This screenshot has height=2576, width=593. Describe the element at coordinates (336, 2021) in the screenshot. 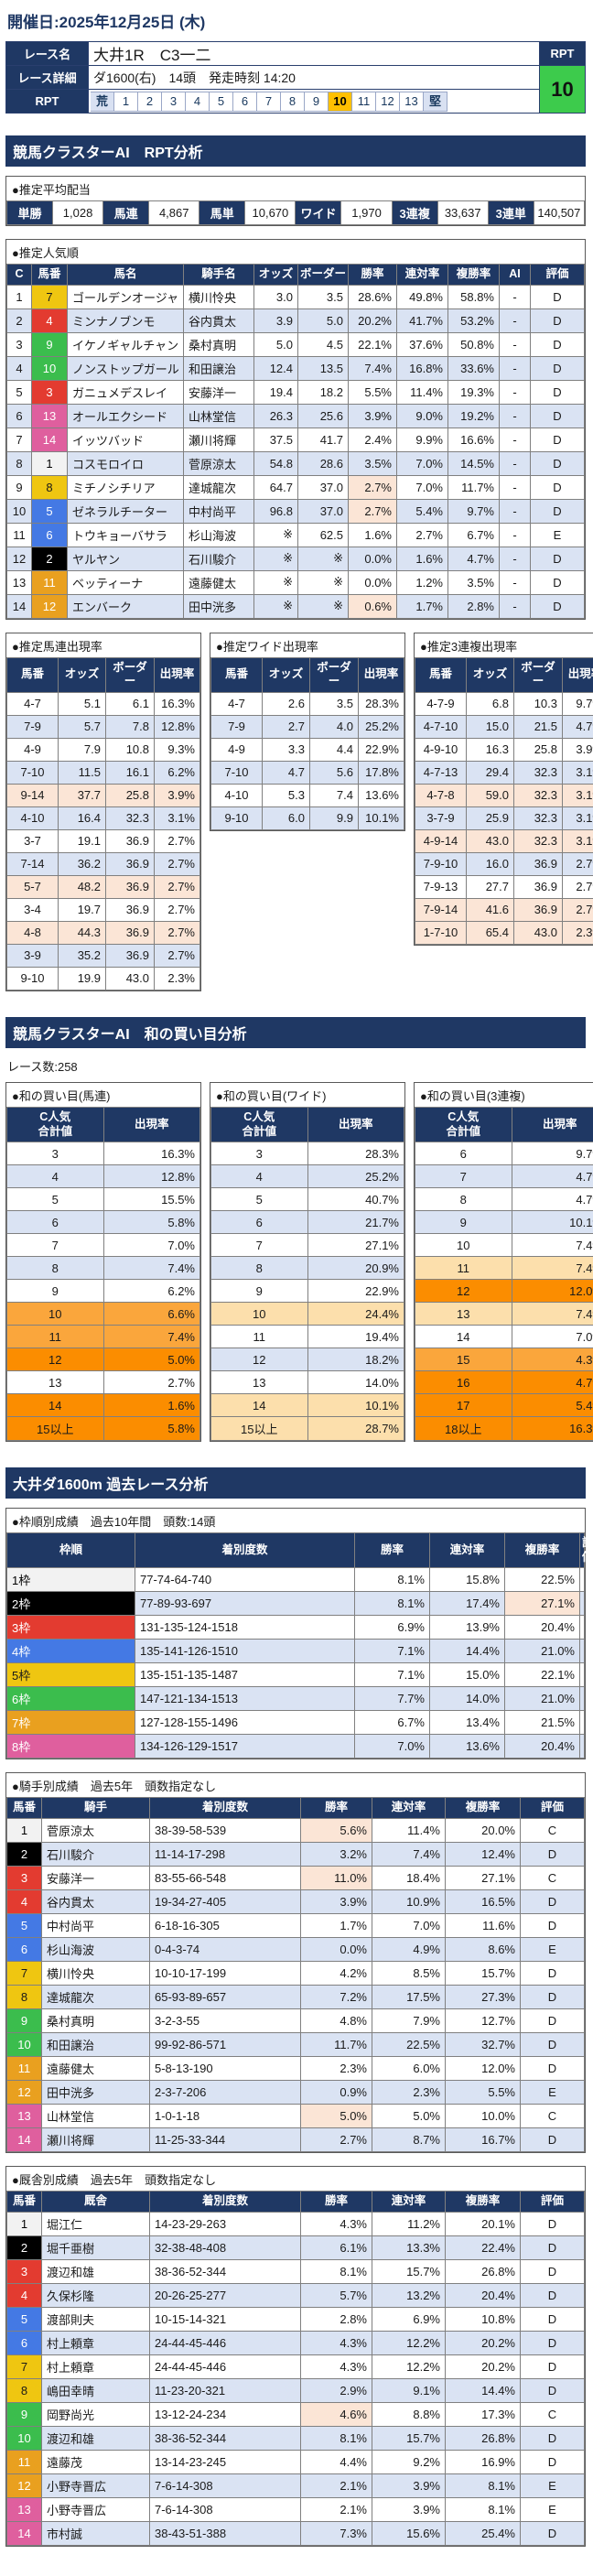

I see `cell-win-rate: 4.8%` at that location.